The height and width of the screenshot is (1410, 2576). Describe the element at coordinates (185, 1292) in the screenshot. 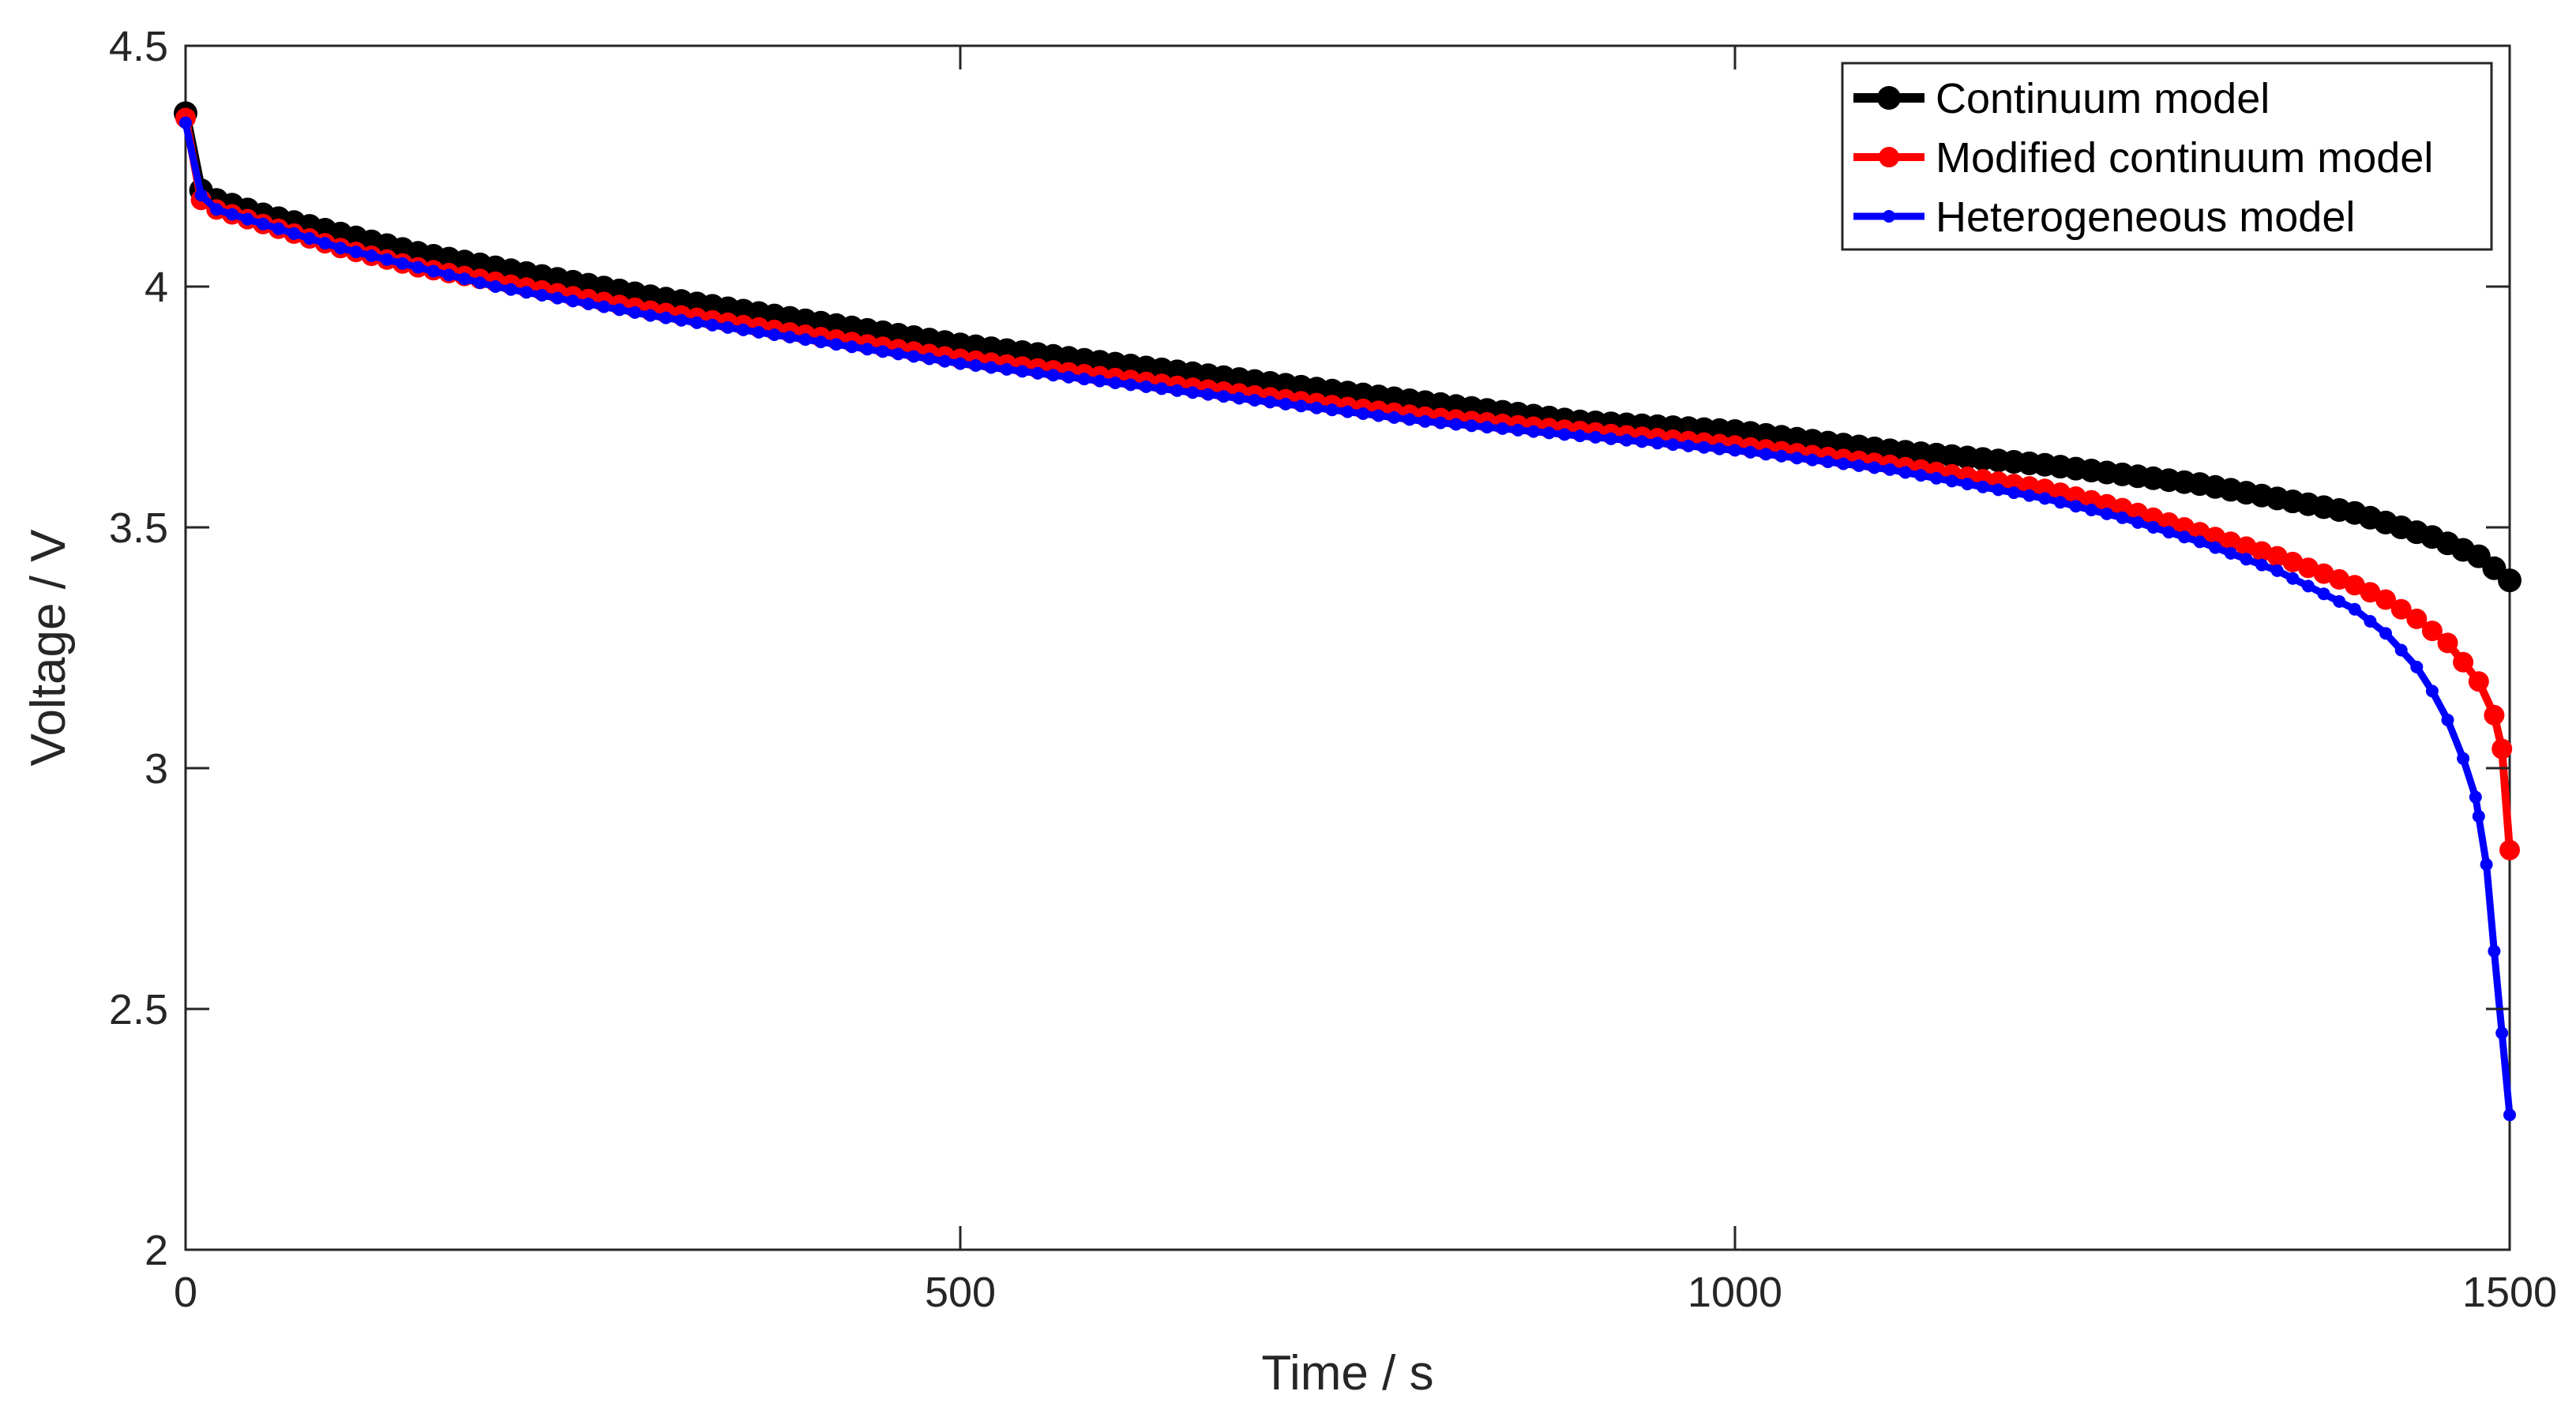

I see `x-tick-label: 0` at that location.